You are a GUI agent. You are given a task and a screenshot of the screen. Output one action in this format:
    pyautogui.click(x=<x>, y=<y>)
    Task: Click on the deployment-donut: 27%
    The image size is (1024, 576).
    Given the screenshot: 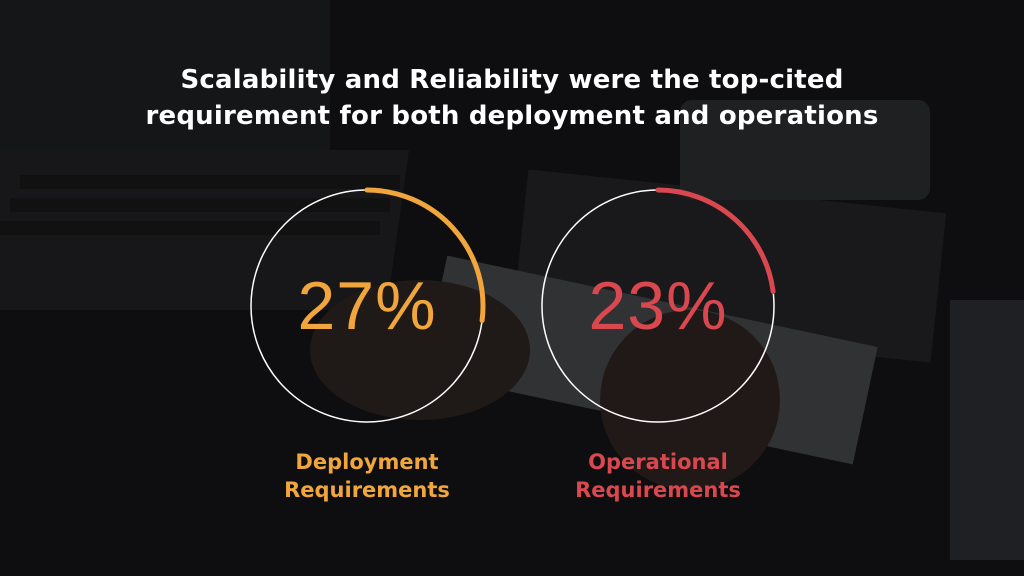 What is the action you would take?
    pyautogui.click(x=367, y=306)
    